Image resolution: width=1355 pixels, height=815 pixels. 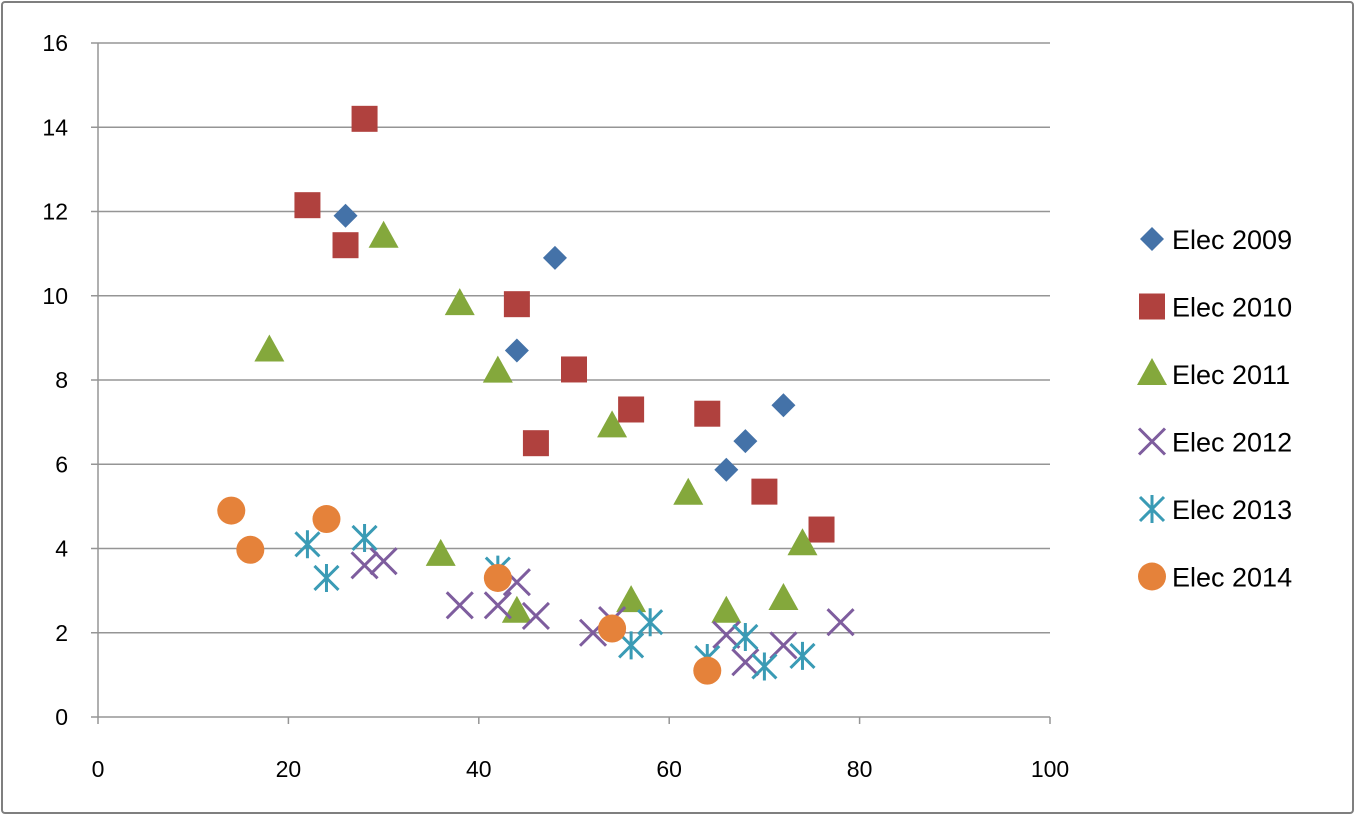 What do you see at coordinates (1232, 510) in the screenshot?
I see `legend-label: Elec 2013` at bounding box center [1232, 510].